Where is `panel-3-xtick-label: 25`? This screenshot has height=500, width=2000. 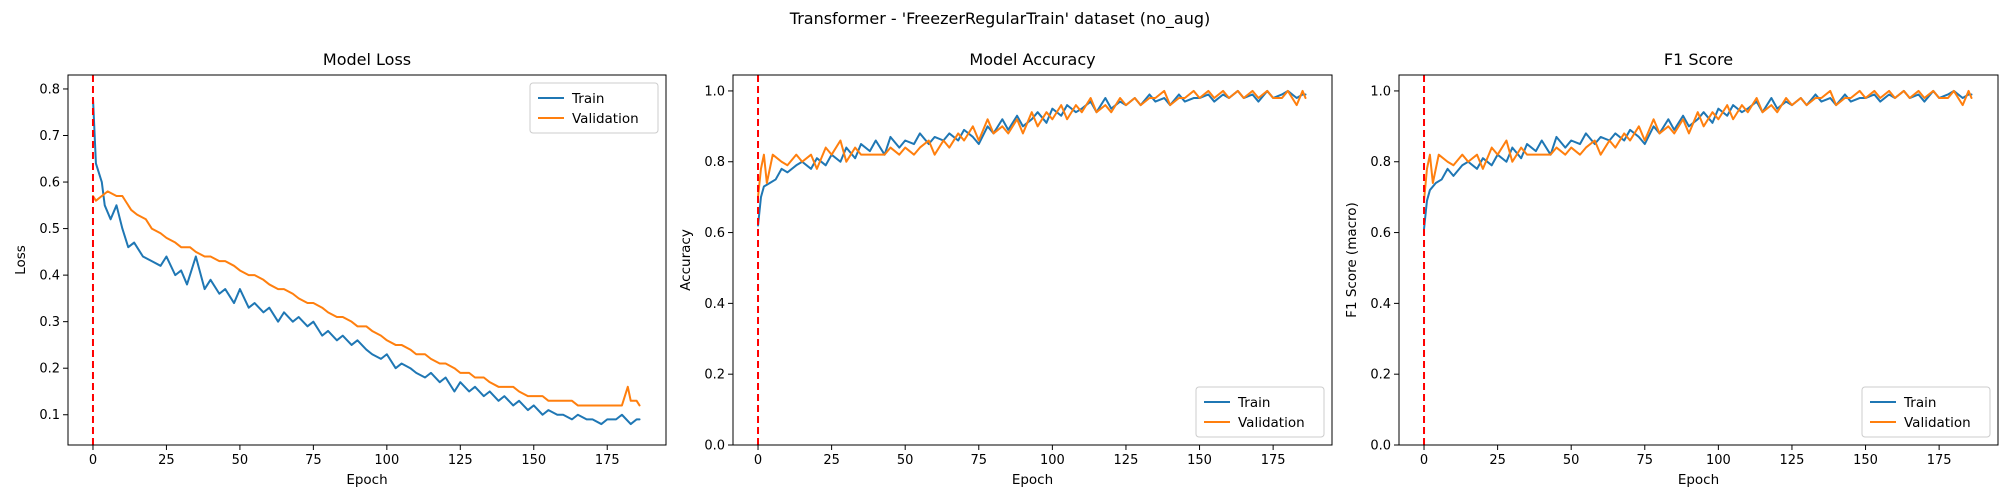
panel-3-xtick-label: 25 is located at coordinates (1497, 460).